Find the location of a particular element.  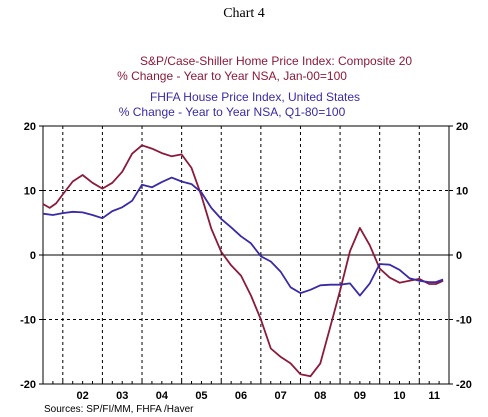

y-tick-label-left: 10 is located at coordinates (30, 192).